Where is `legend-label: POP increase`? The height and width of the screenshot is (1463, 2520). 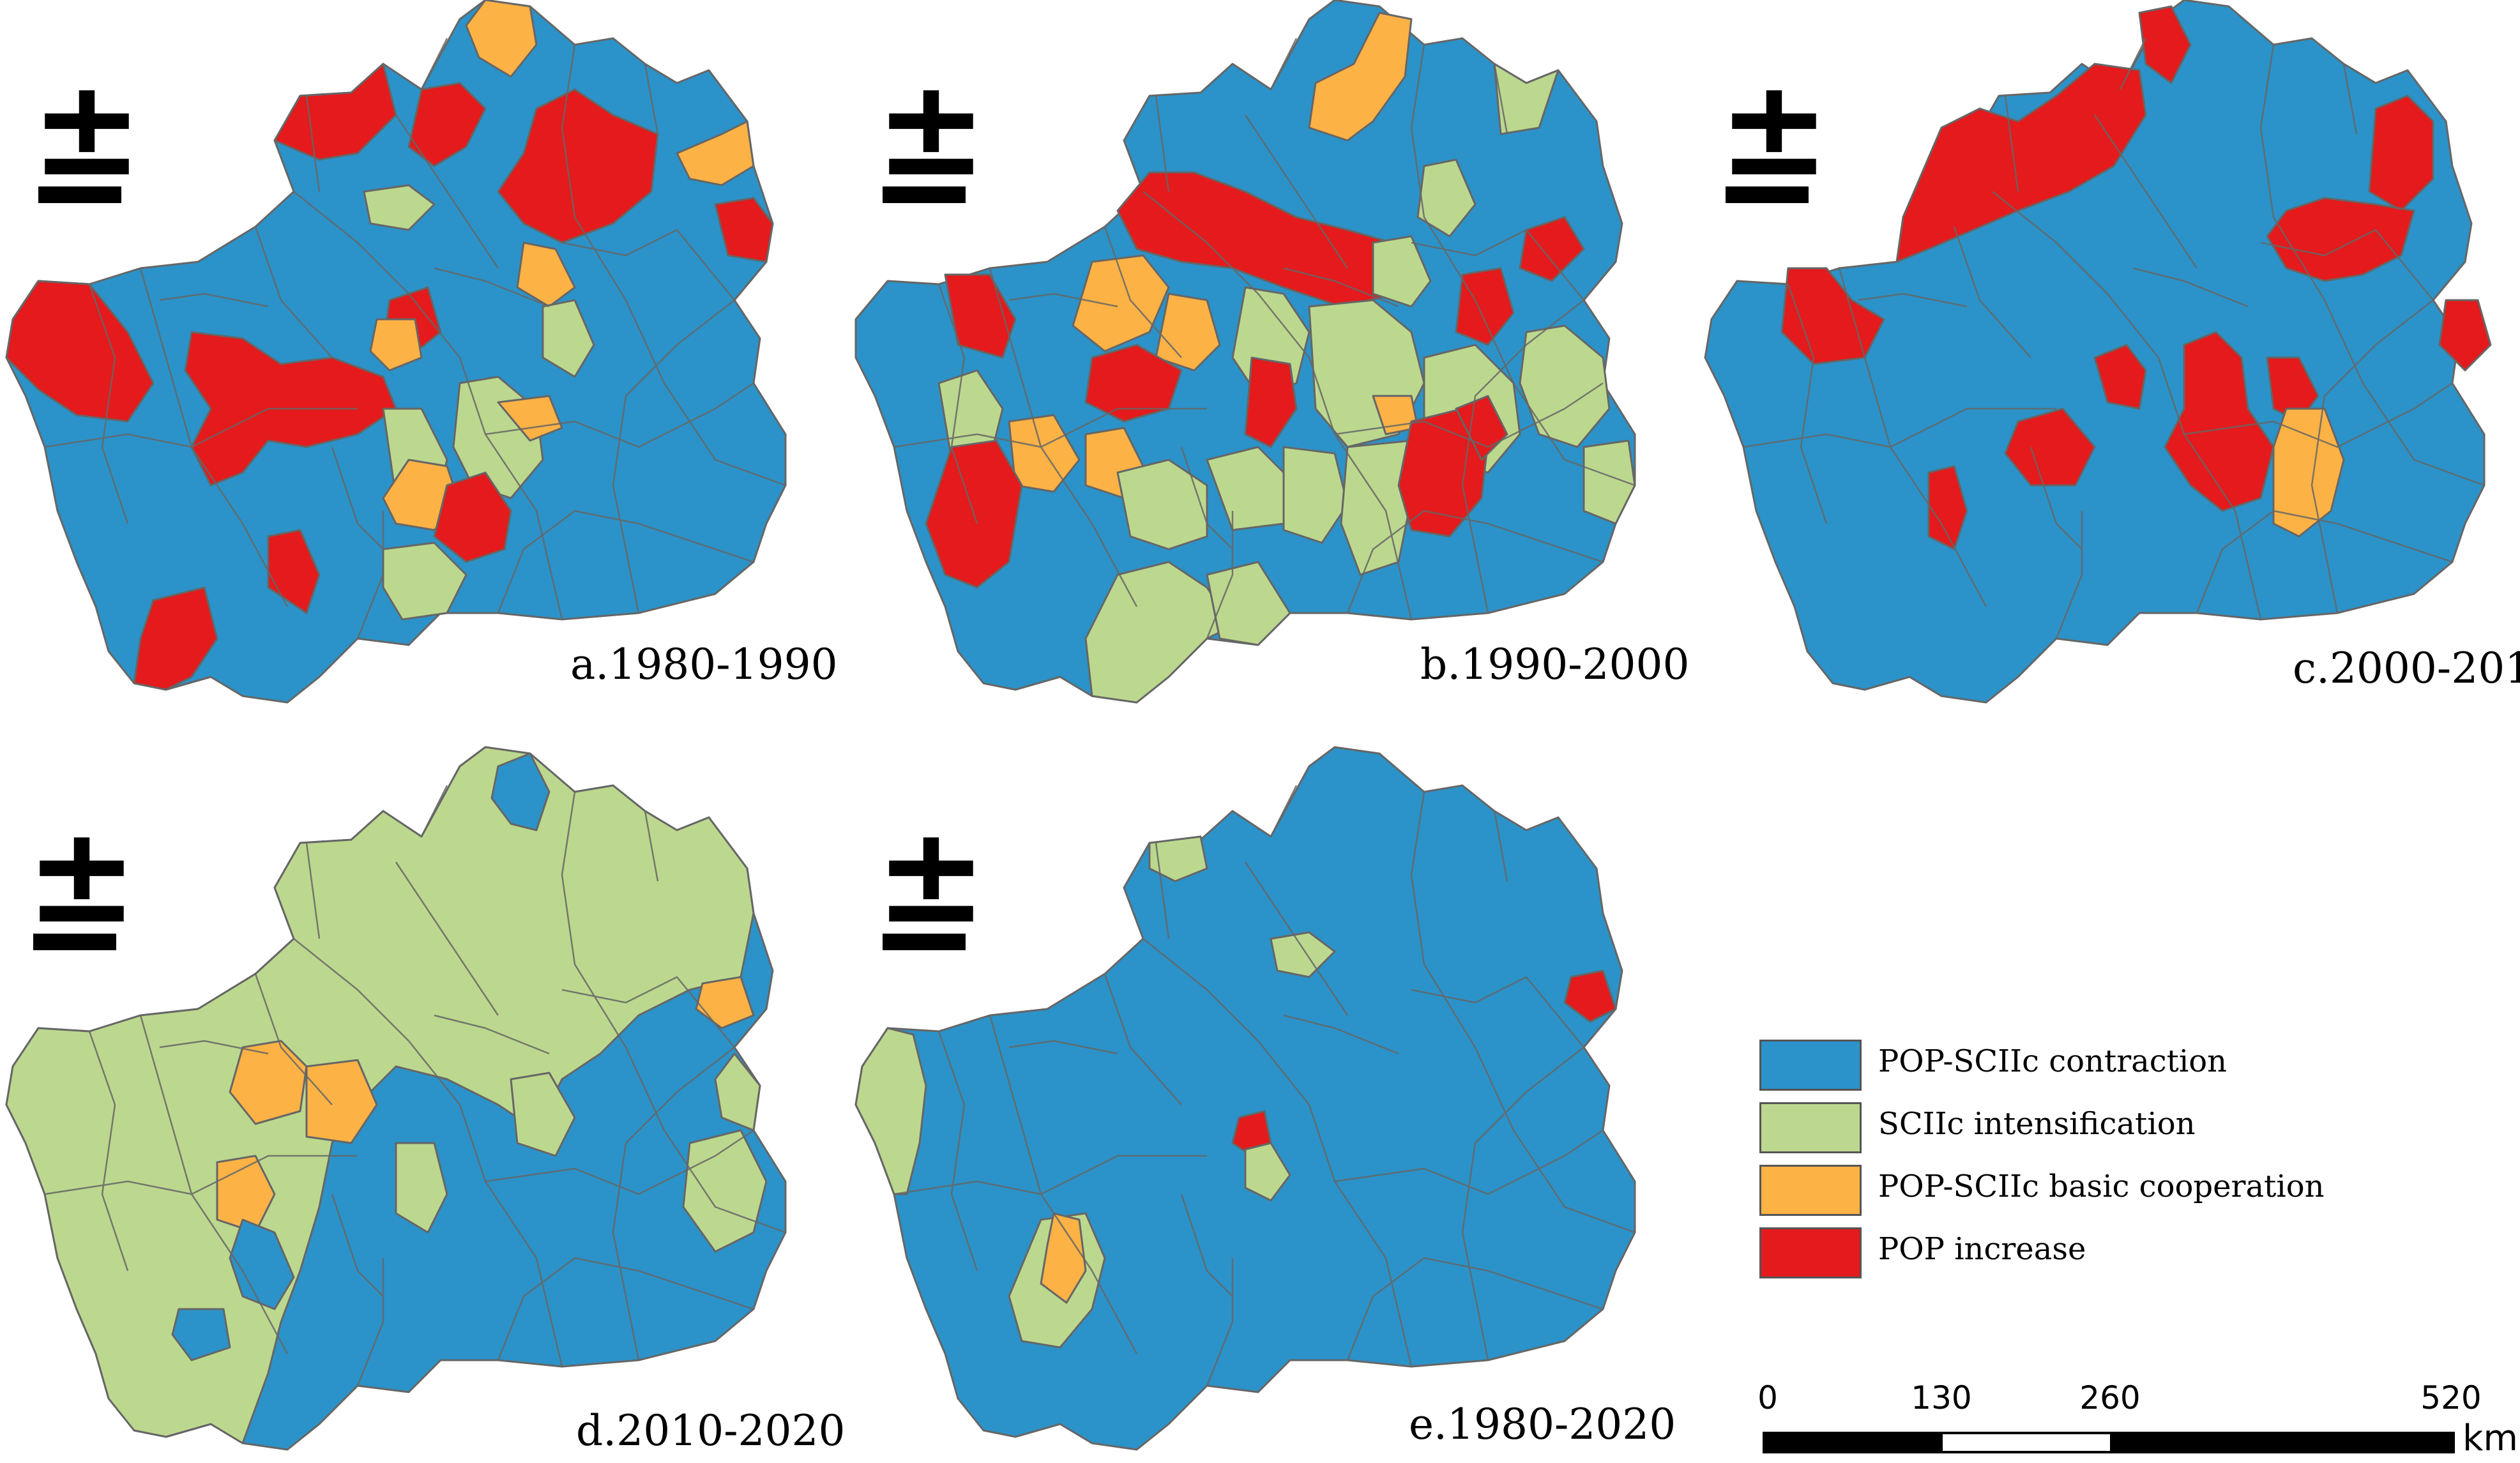
legend-label: POP increase is located at coordinates (1982, 1249).